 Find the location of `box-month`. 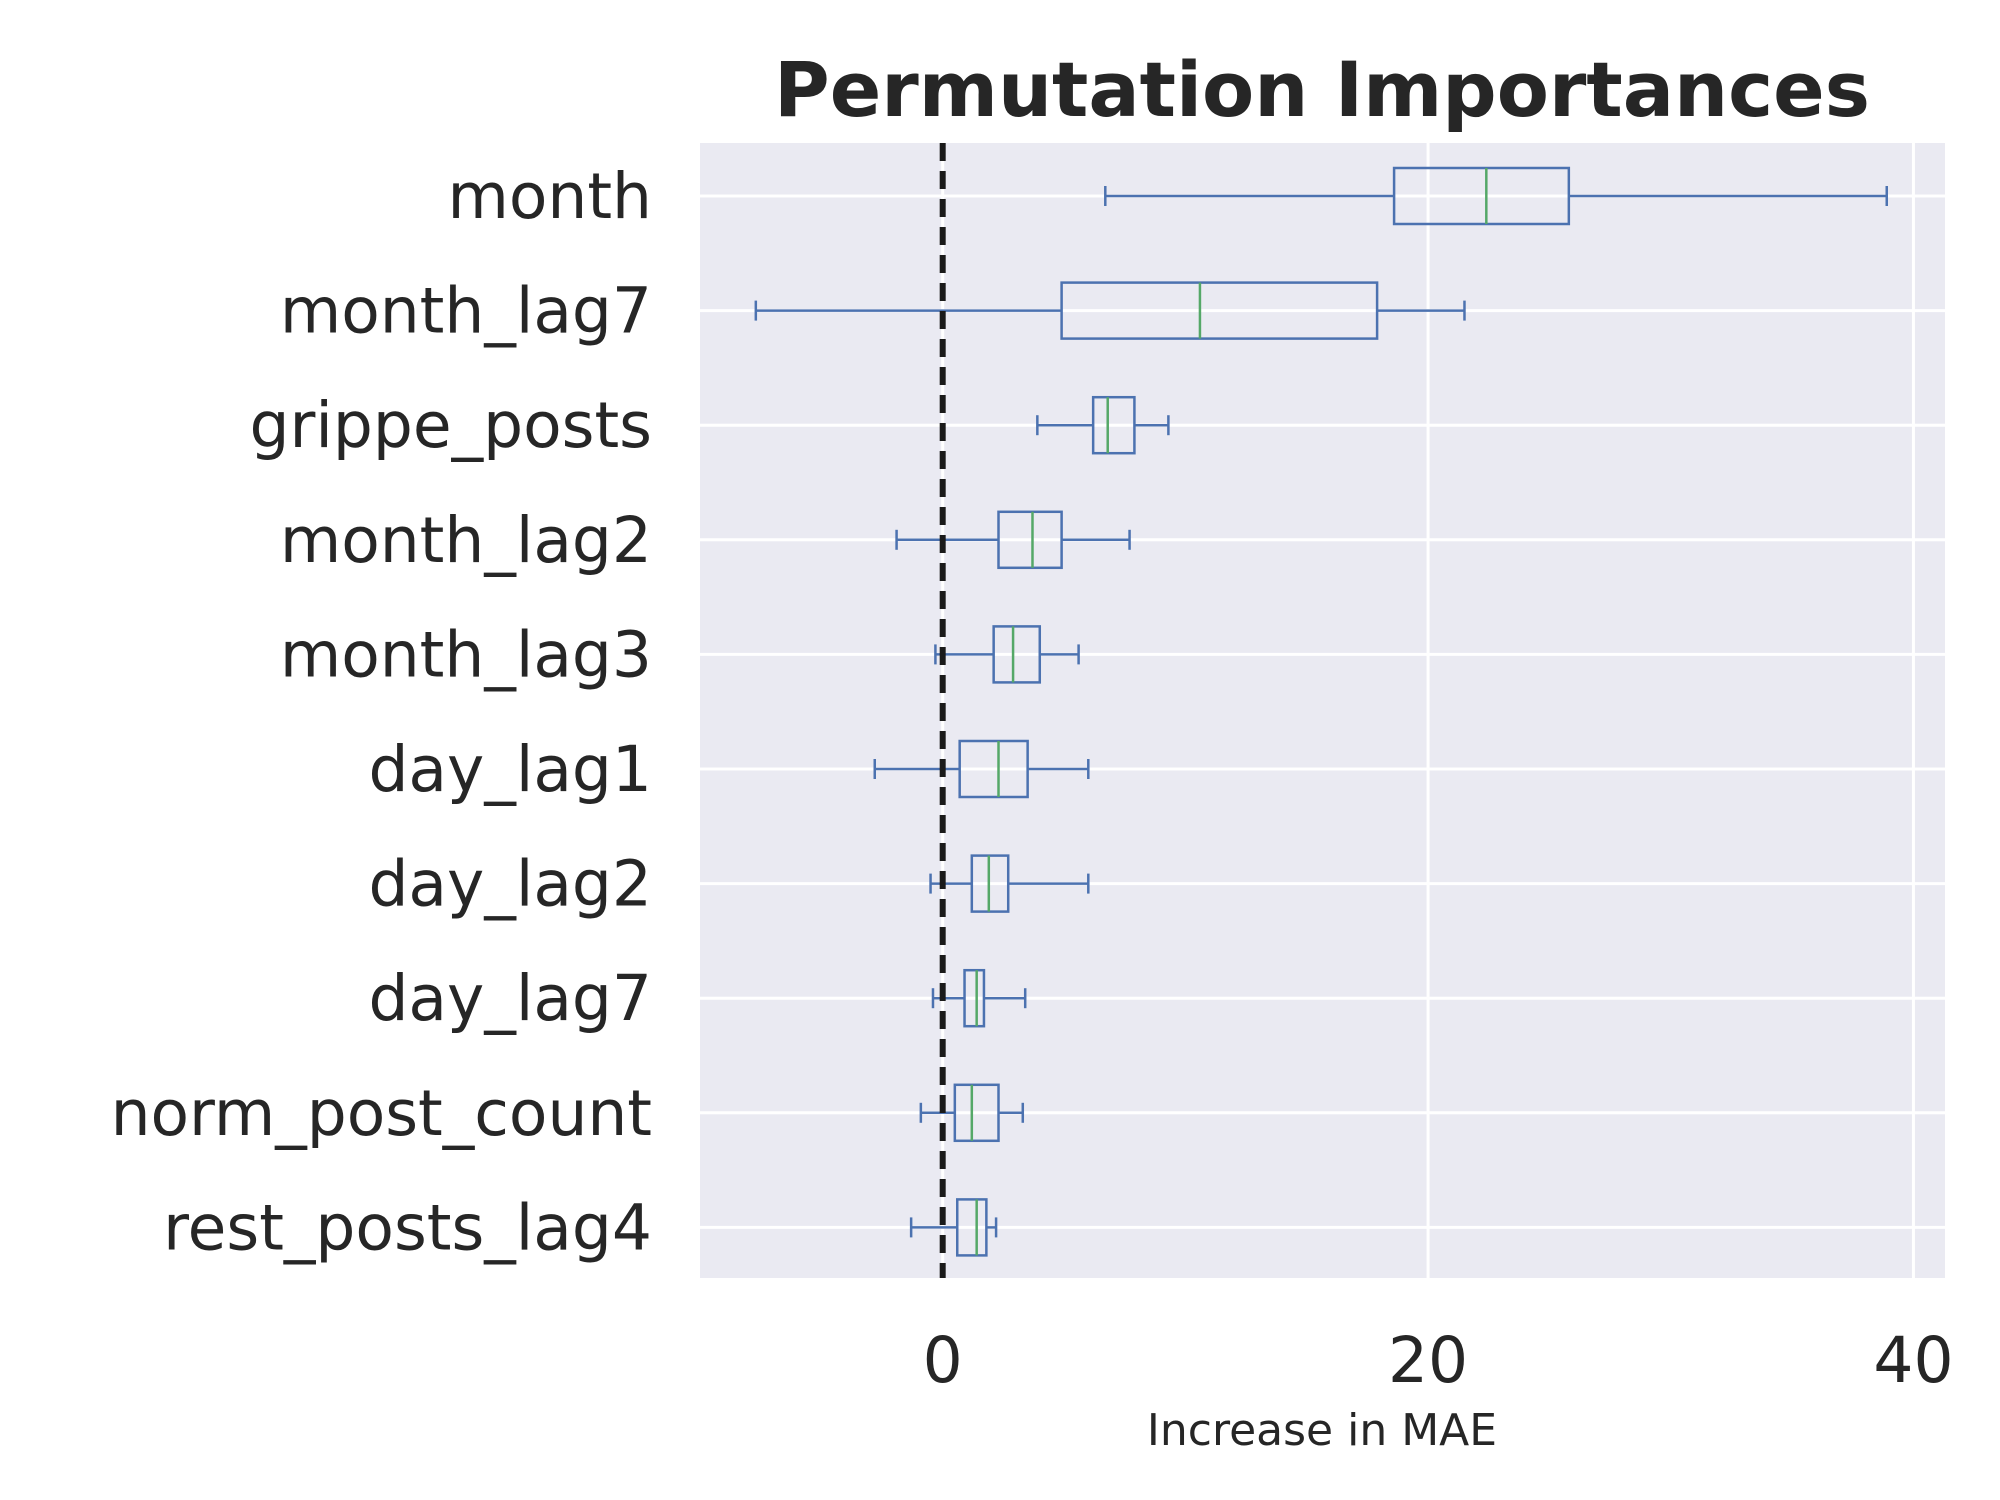

box-month is located at coordinates (1496, 196).